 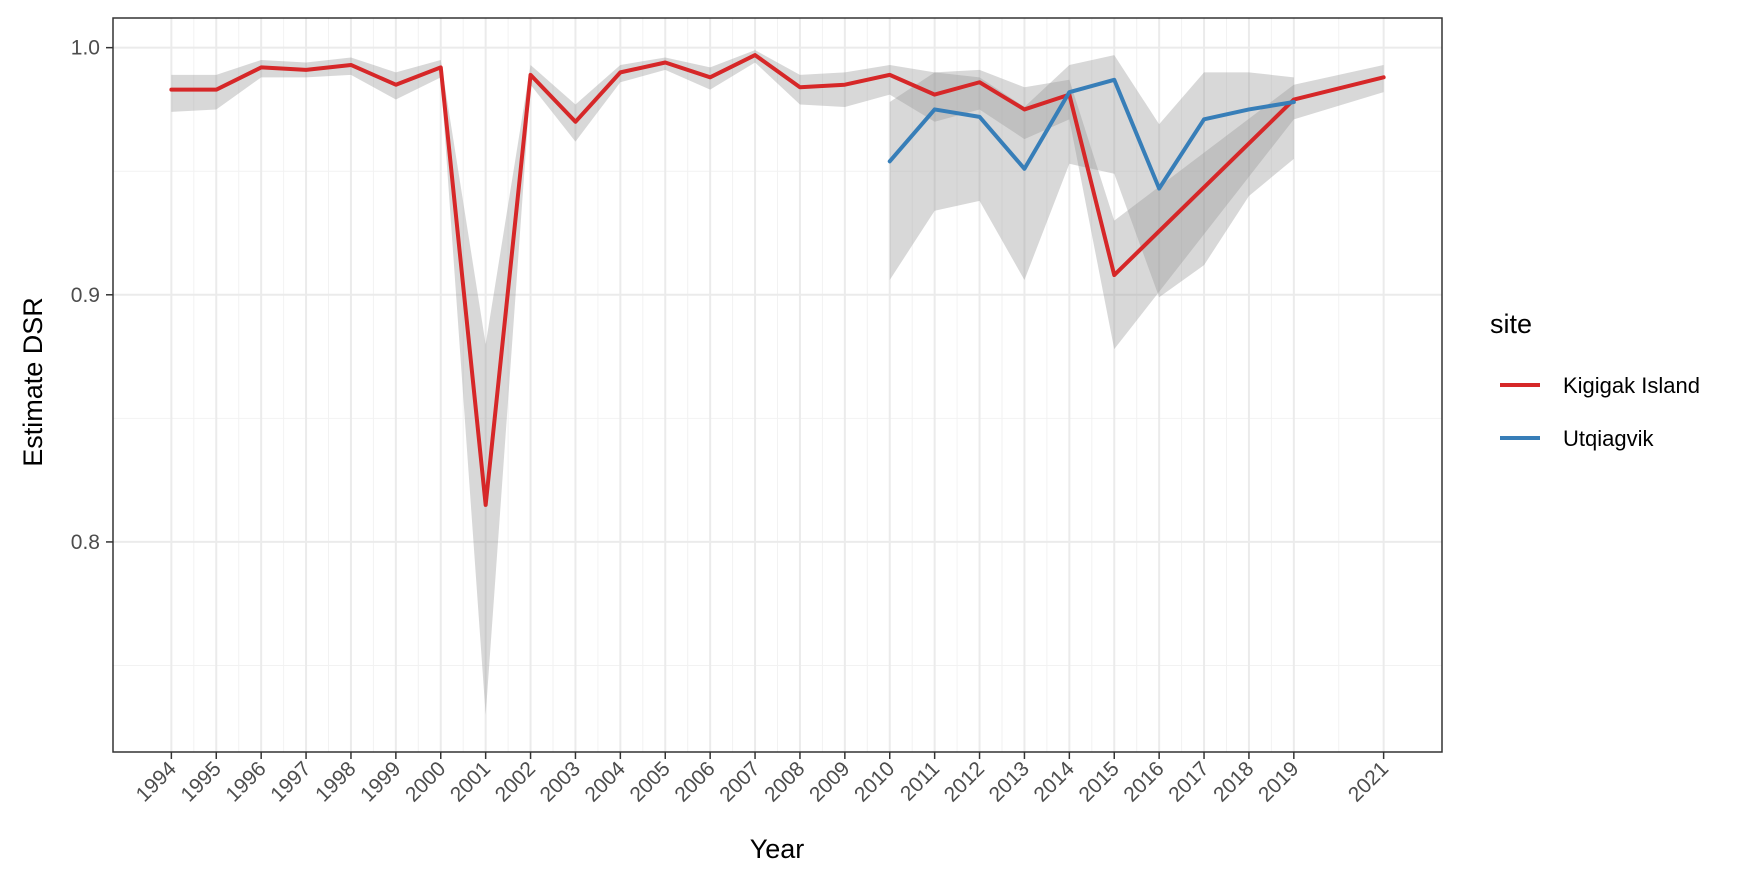 What do you see at coordinates (1631, 385) in the screenshot?
I see `legend-label-kigigak-island: Kigigak Island` at bounding box center [1631, 385].